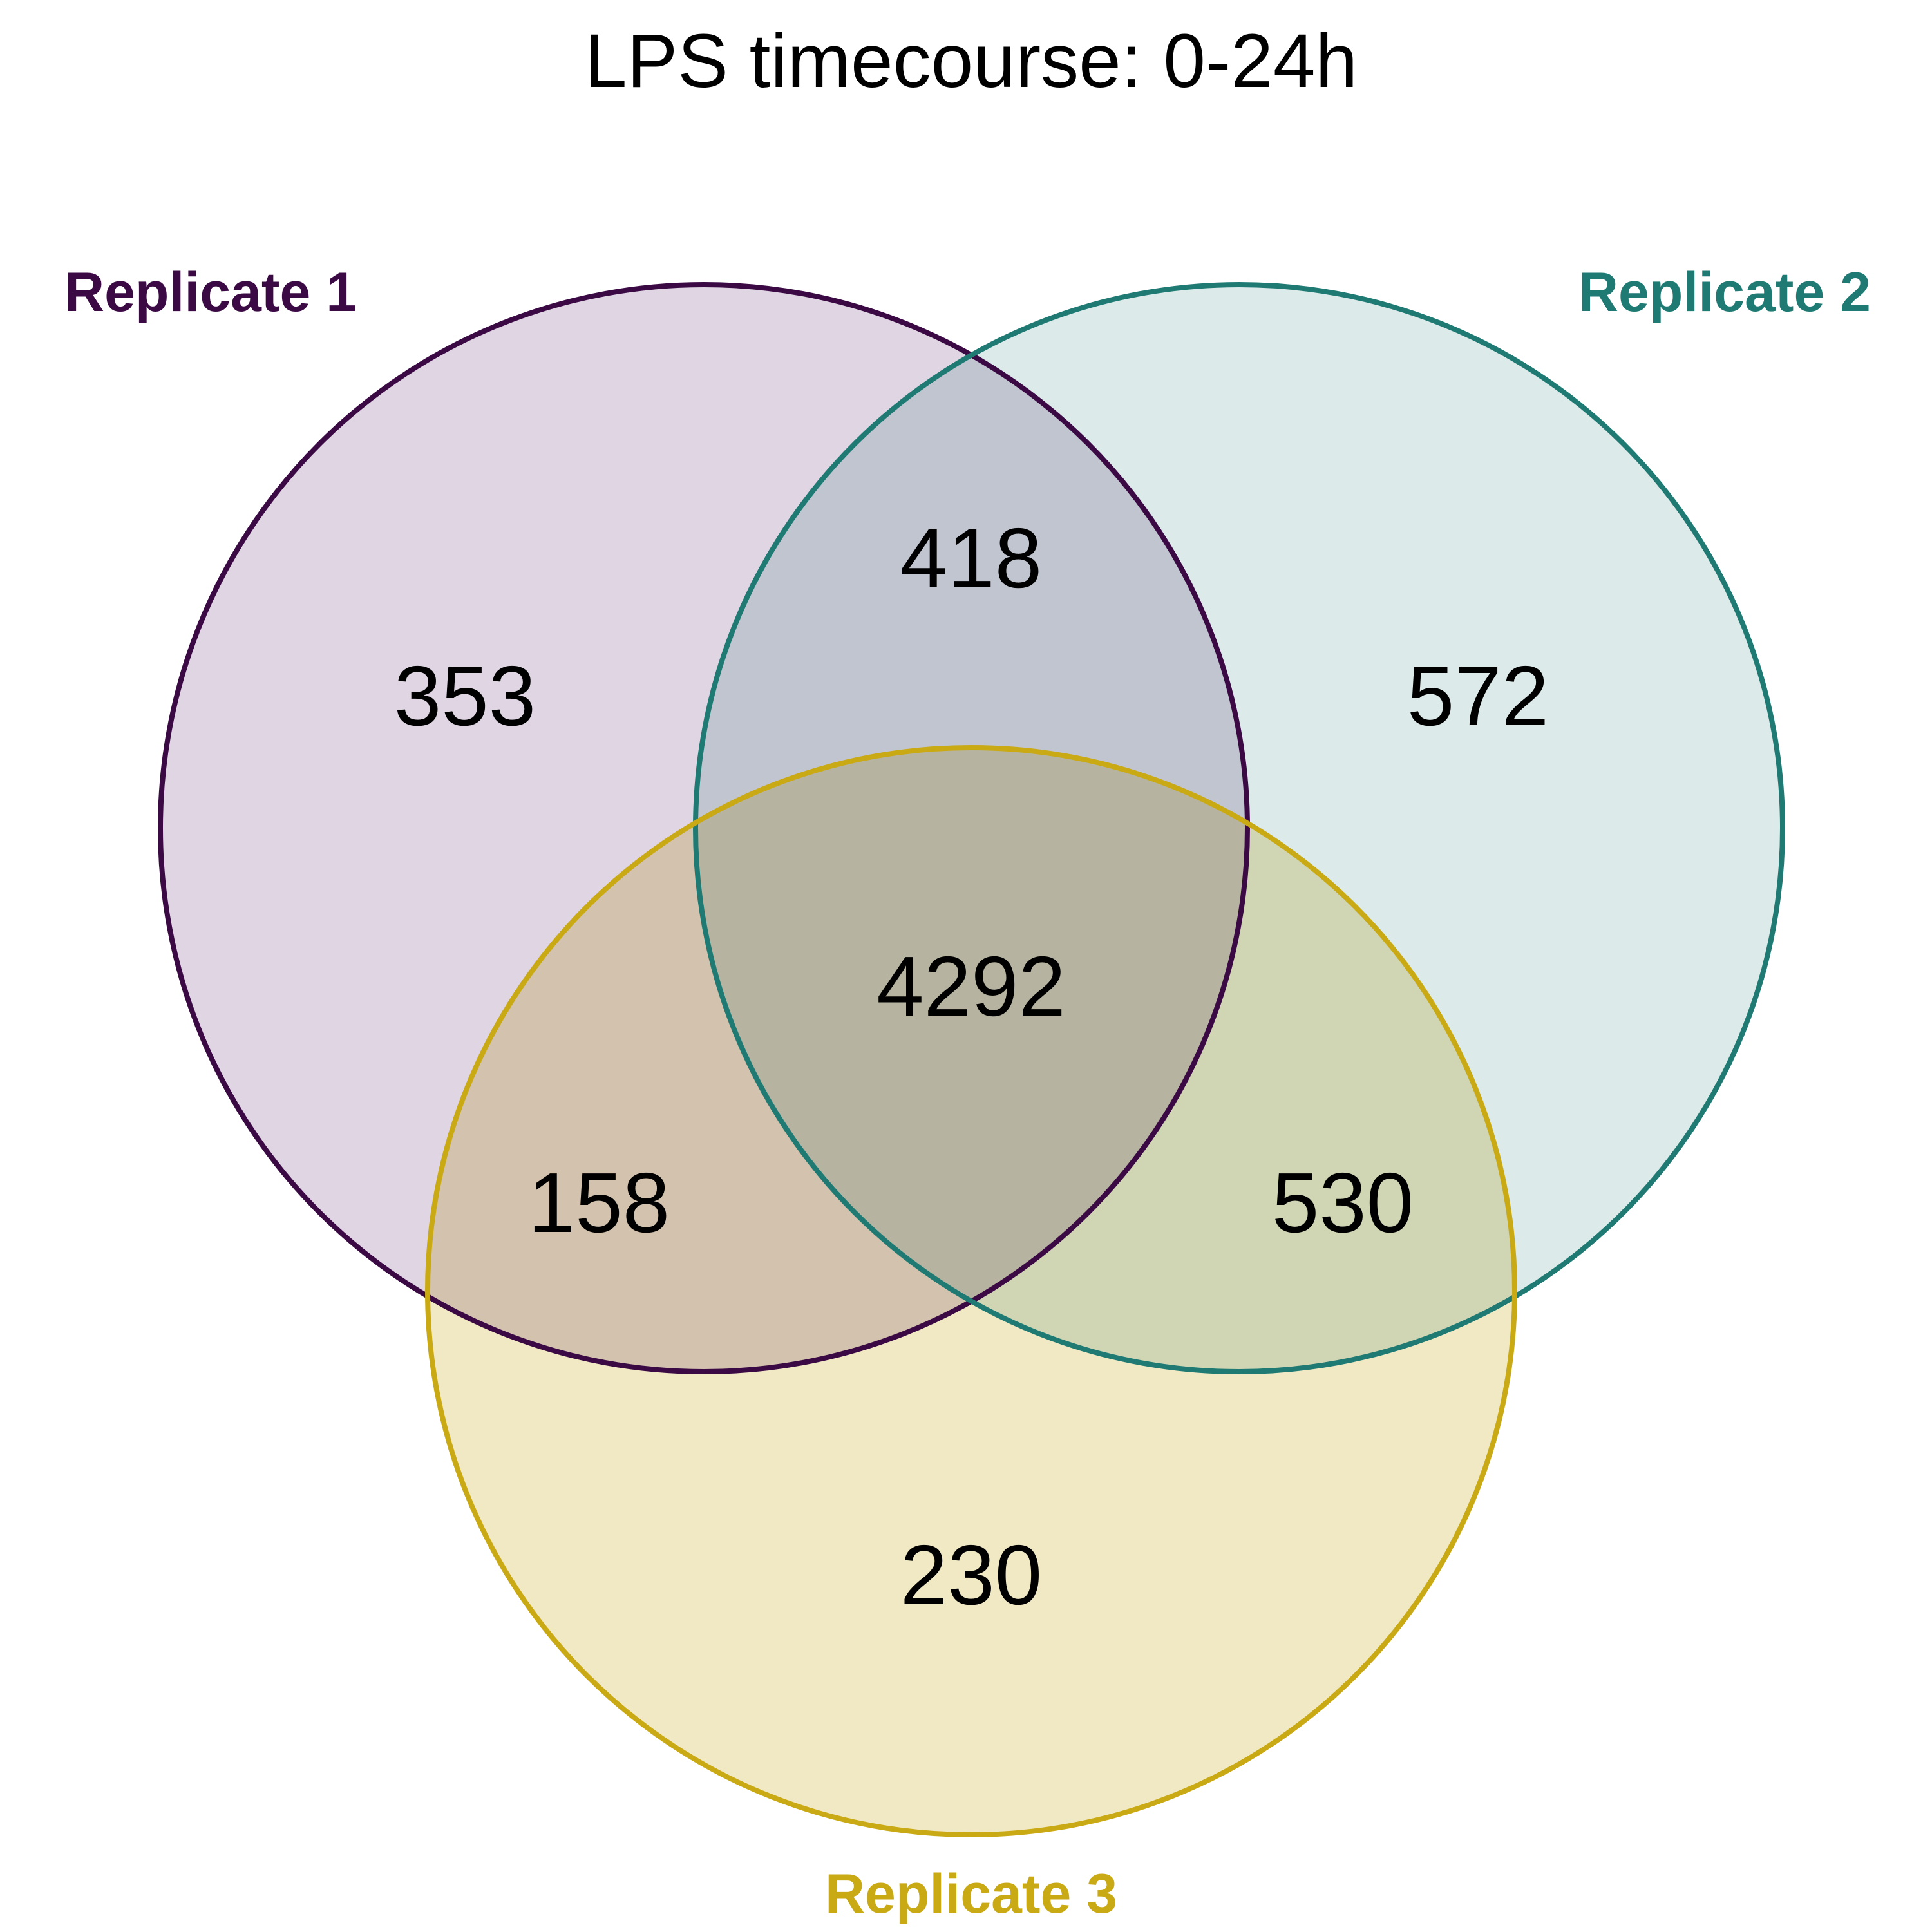  Describe the element at coordinates (972, 62) in the screenshot. I see `chart-title: LPS timecourse: 0-24h` at that location.